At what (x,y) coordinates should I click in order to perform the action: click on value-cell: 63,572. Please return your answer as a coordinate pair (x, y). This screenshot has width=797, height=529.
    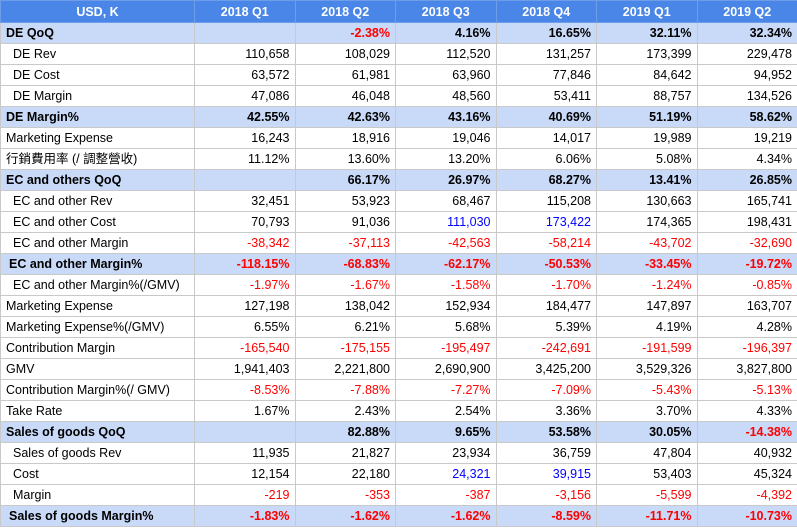
    Looking at the image, I should click on (245, 75).